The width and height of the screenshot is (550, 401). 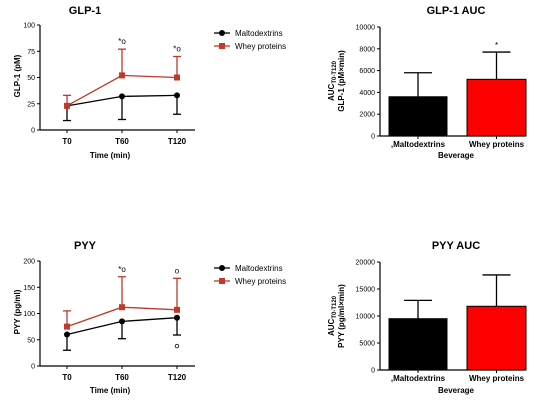 What do you see at coordinates (85, 11) in the screenshot?
I see `glp1-title: GLP-1` at bounding box center [85, 11].